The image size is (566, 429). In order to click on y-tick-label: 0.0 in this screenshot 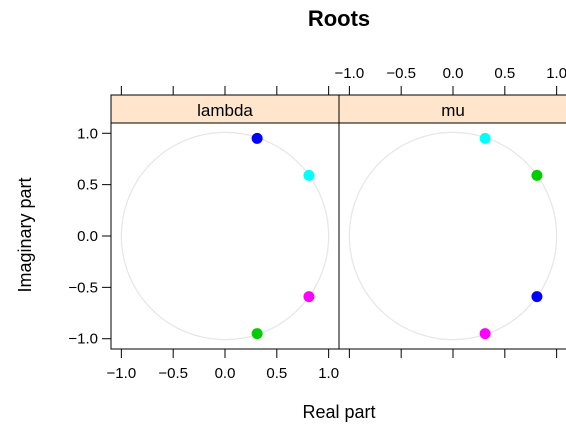, I will do `click(87, 236)`.